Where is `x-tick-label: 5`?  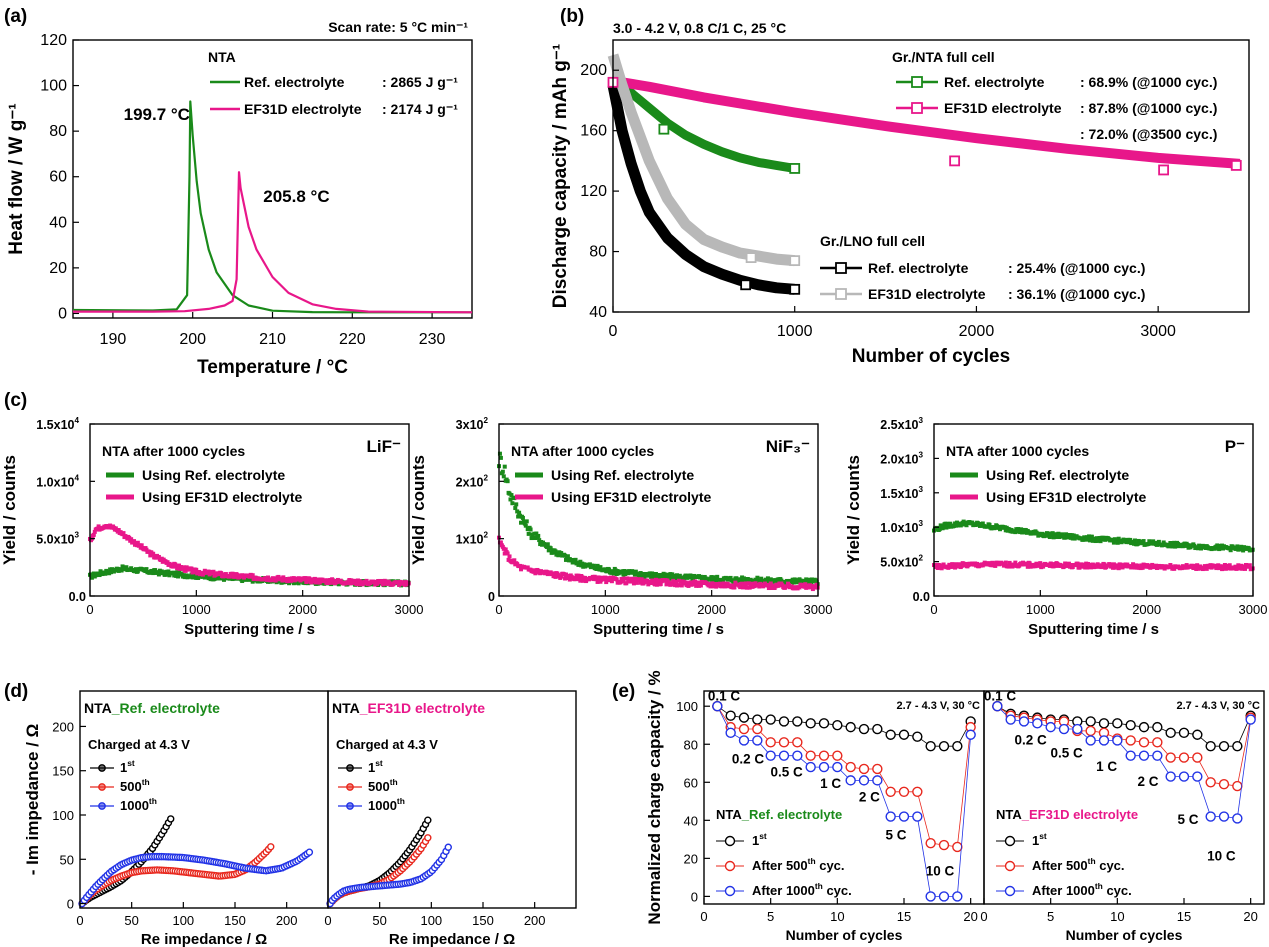
x-tick-label: 5 is located at coordinates (770, 916).